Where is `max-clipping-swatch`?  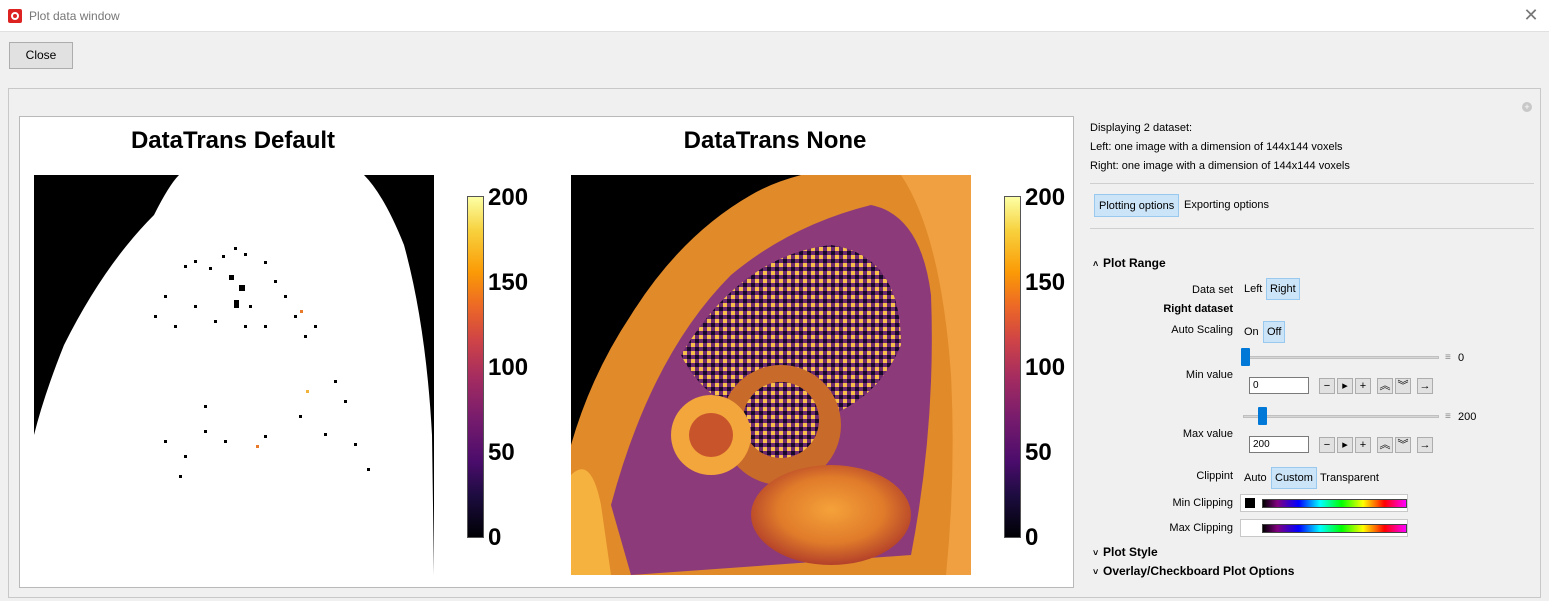
max-clipping-swatch is located at coordinates (1324, 528).